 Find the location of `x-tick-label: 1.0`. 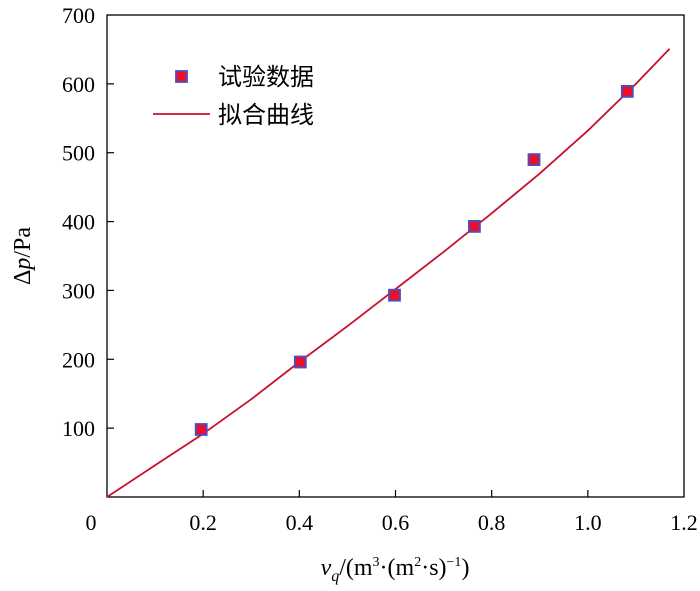

x-tick-label: 1.0 is located at coordinates (588, 522).